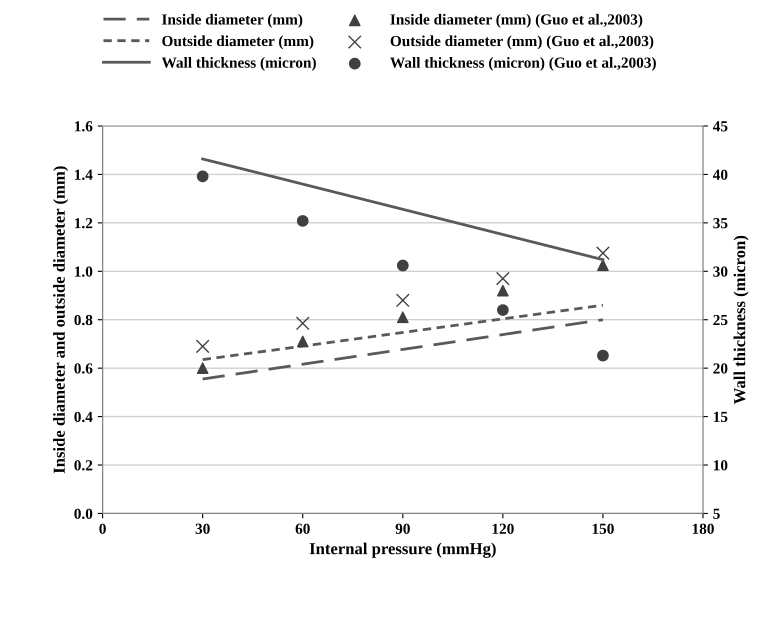 The height and width of the screenshot is (630, 760). I want to click on legend-label: Inside diameter (mm), so click(232, 21).